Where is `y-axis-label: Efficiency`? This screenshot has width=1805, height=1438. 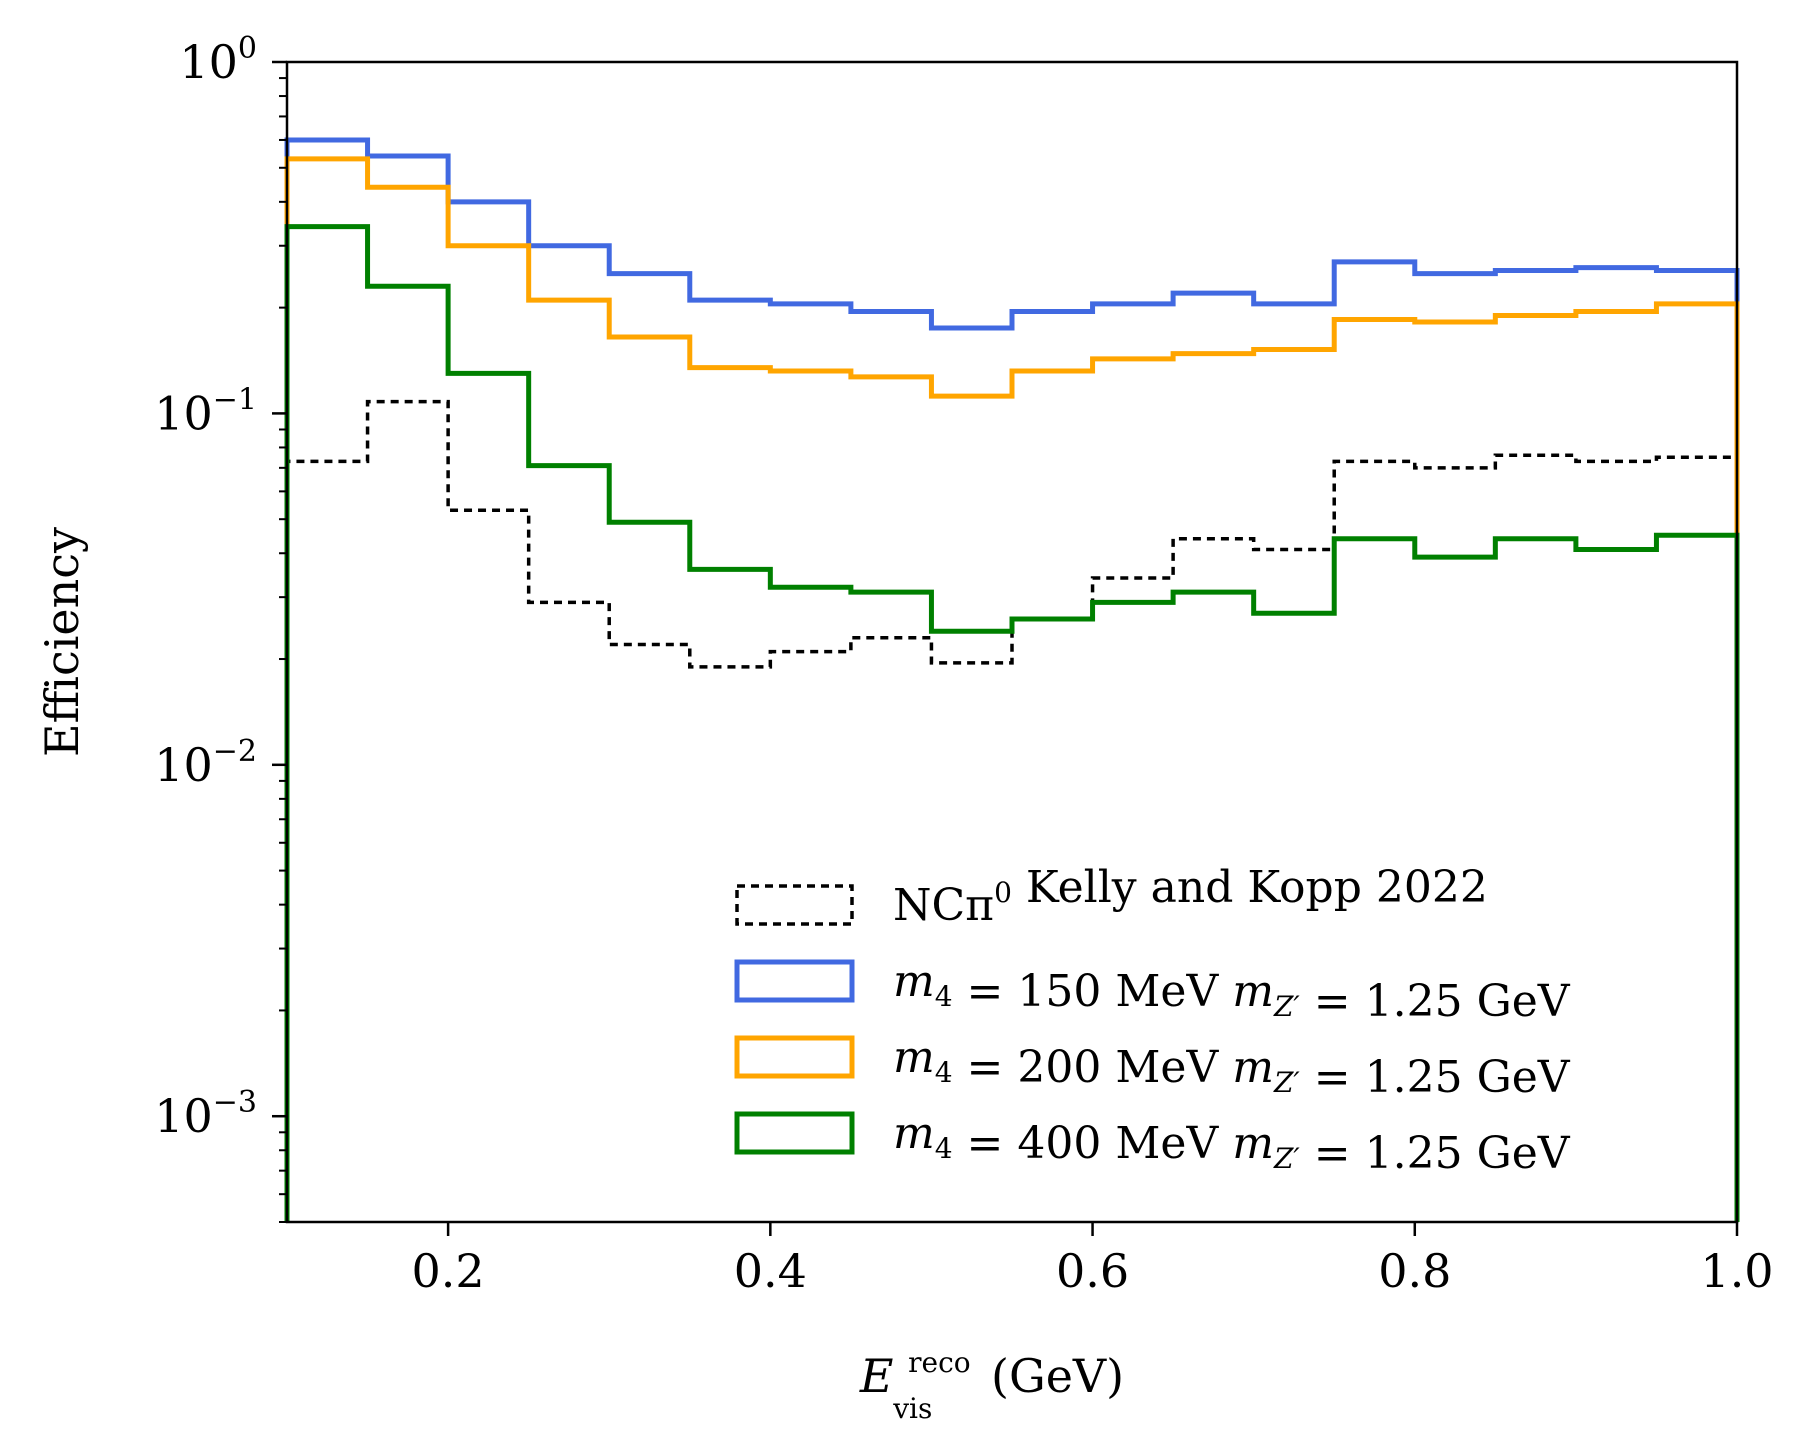
y-axis-label: Efficiency is located at coordinates (62, 642).